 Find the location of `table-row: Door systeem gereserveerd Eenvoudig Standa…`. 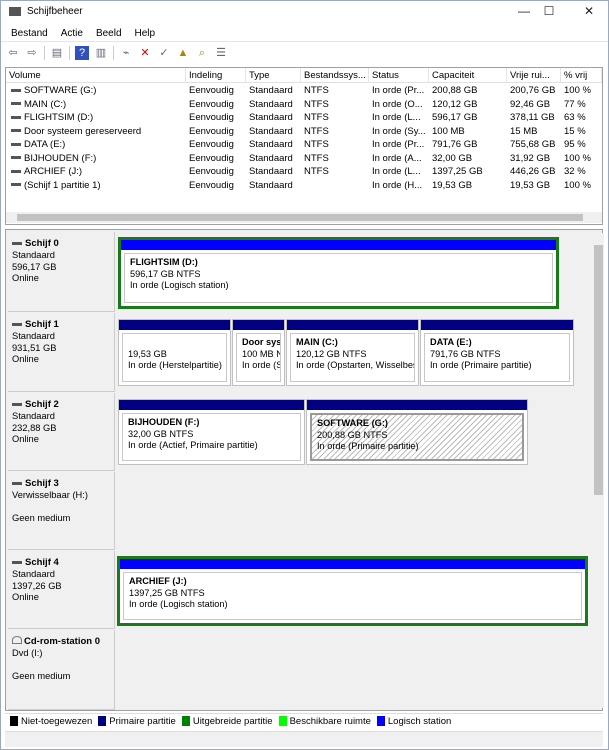

table-row: Door systeem gereserveerd Eenvoudig Standa… is located at coordinates (304, 132).